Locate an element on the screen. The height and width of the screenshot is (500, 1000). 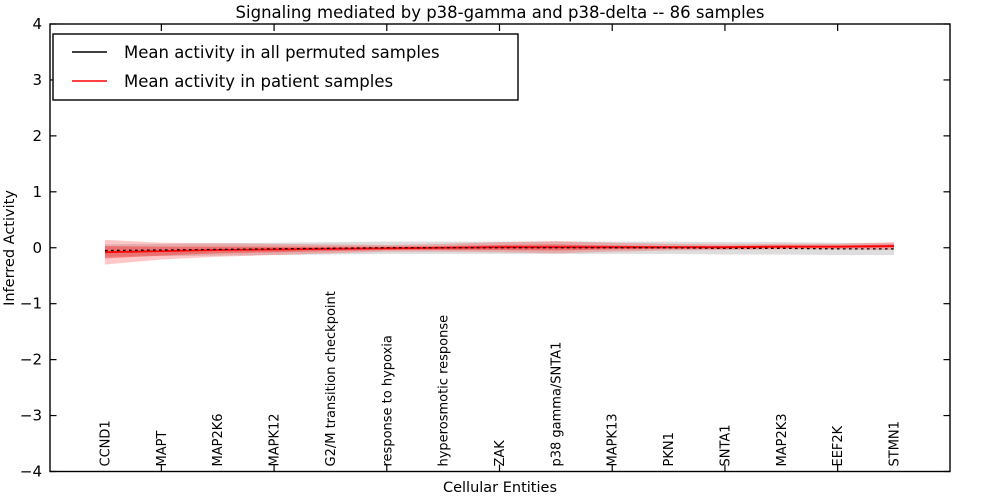
x-category-label: MAPK13 is located at coordinates (613, 439).